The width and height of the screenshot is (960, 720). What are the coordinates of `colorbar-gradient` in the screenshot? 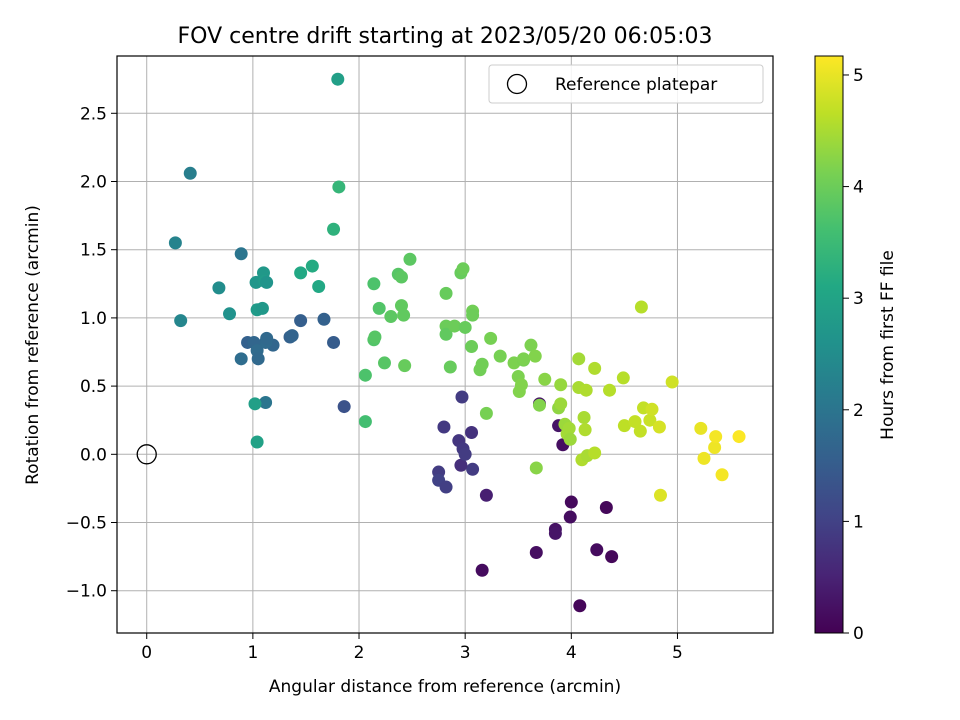 It's located at (829, 344).